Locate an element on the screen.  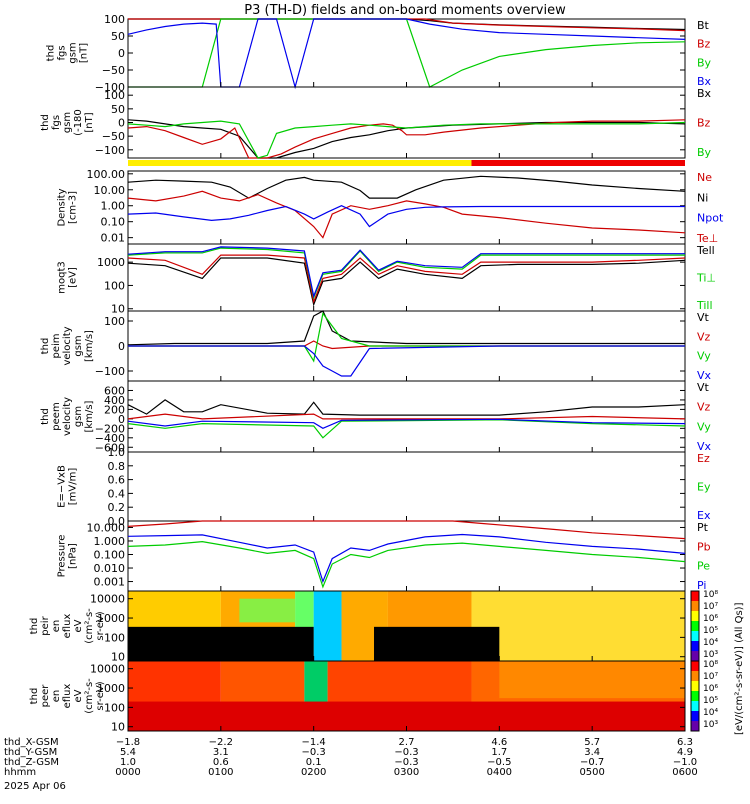
y-tick-label: 0.6 is located at coordinates (117, 480).